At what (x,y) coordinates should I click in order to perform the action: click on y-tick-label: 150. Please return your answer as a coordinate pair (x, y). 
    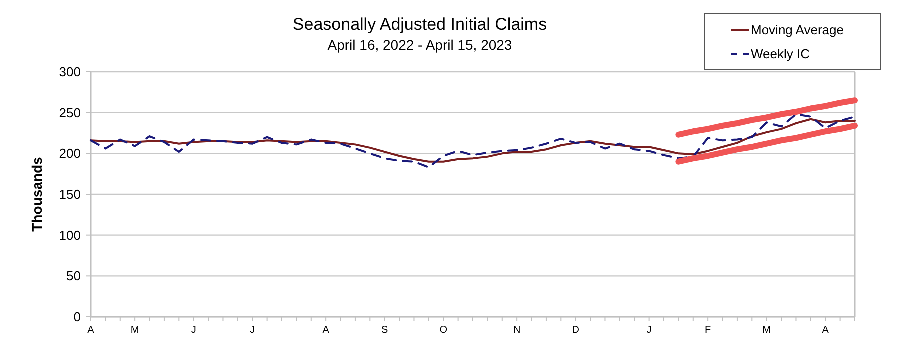
    Looking at the image, I should click on (70, 194).